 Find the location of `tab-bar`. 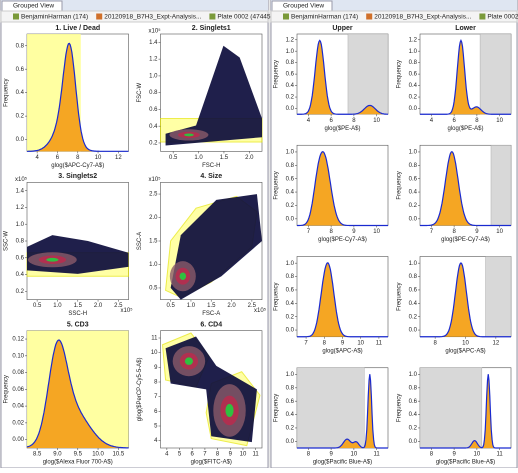

tab-bar is located at coordinates (394, 5).